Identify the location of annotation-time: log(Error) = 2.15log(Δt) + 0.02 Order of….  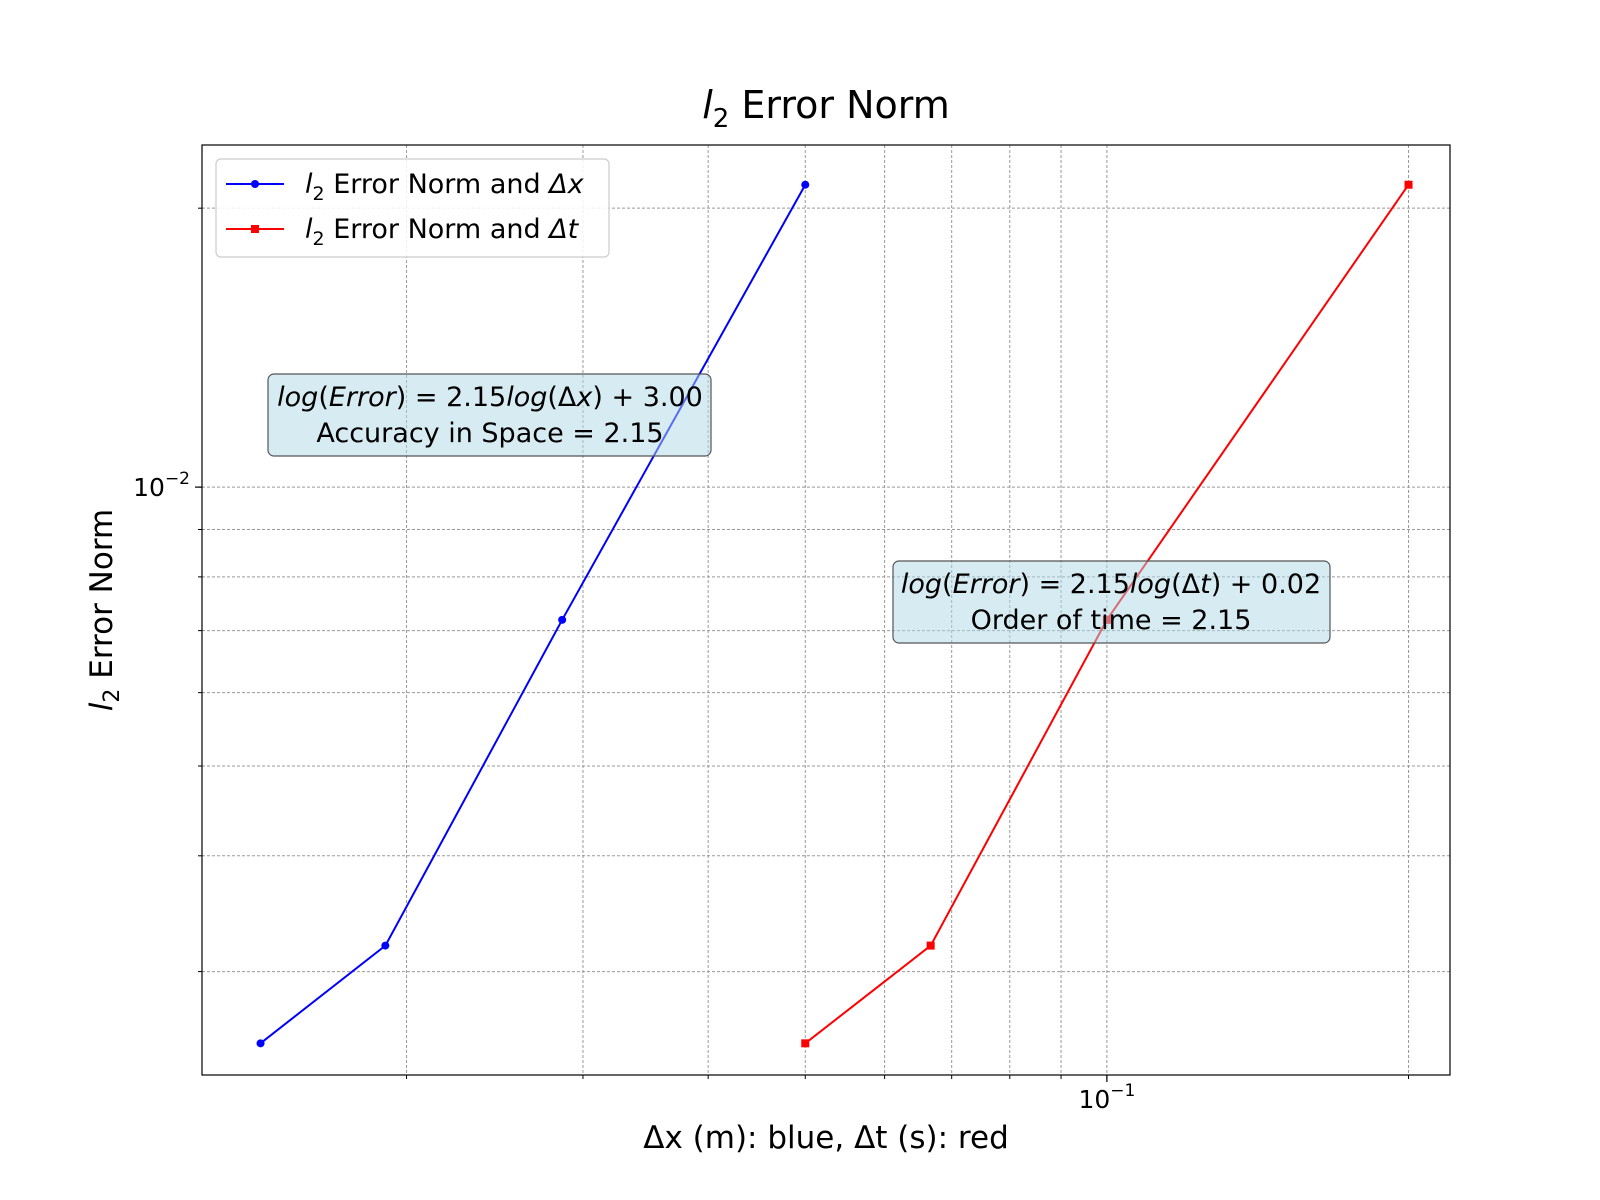
(1111, 602).